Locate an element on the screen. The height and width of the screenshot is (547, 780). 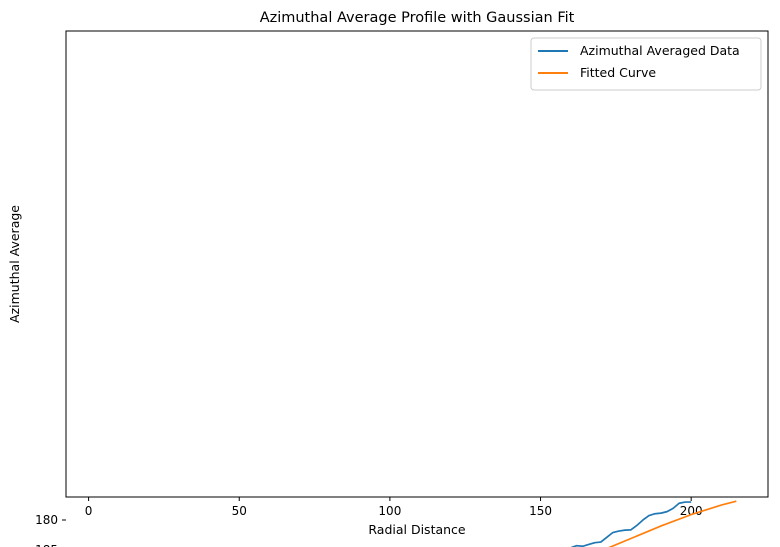
x-axis-ticks: 0 50 100 150 200 is located at coordinates (394, 507).